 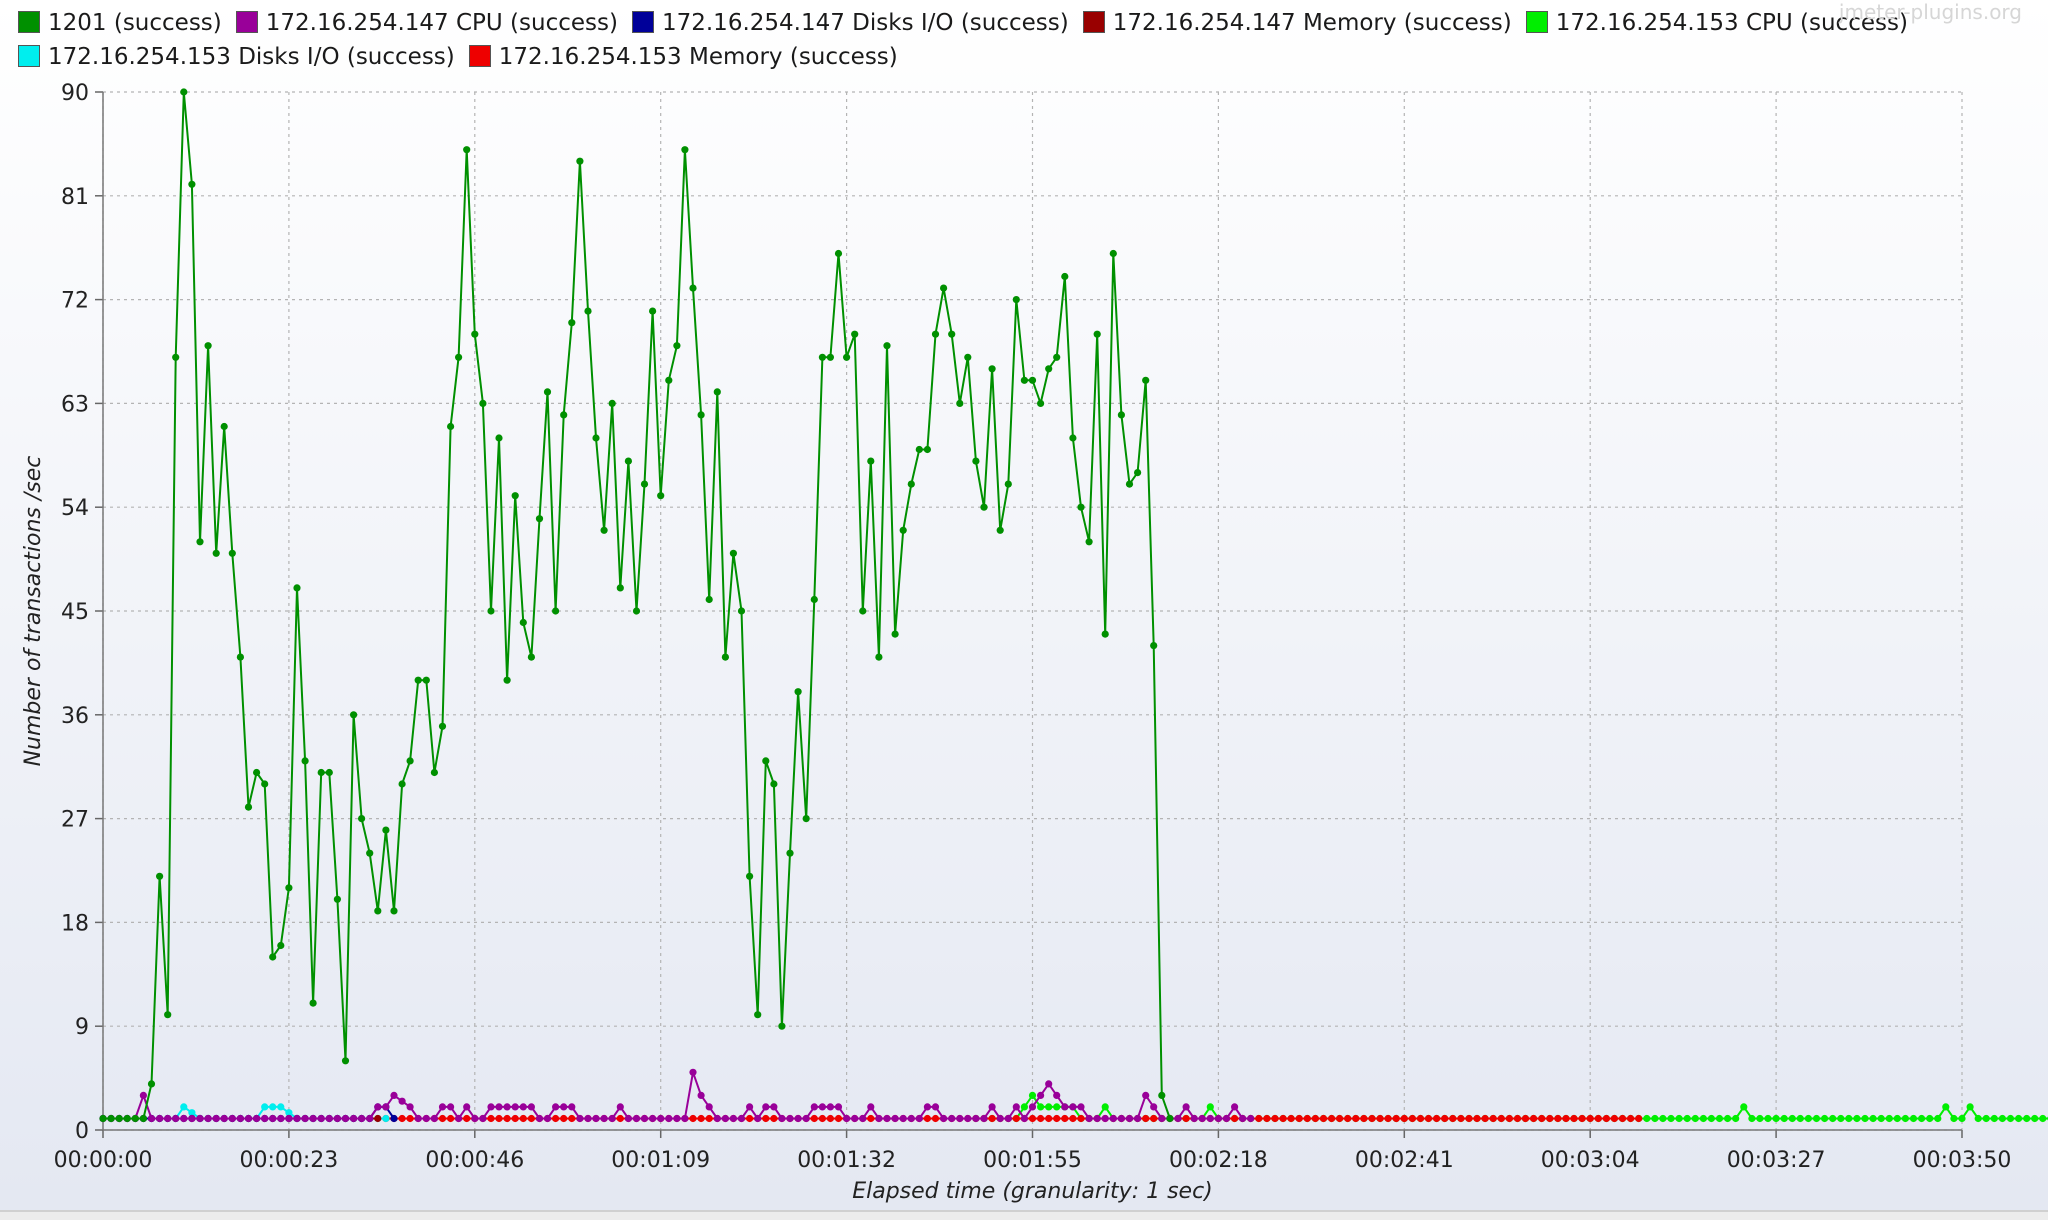 What do you see at coordinates (1312, 23) in the screenshot?
I see `legend-label: 172.16.254.147 Memory (success)` at bounding box center [1312, 23].